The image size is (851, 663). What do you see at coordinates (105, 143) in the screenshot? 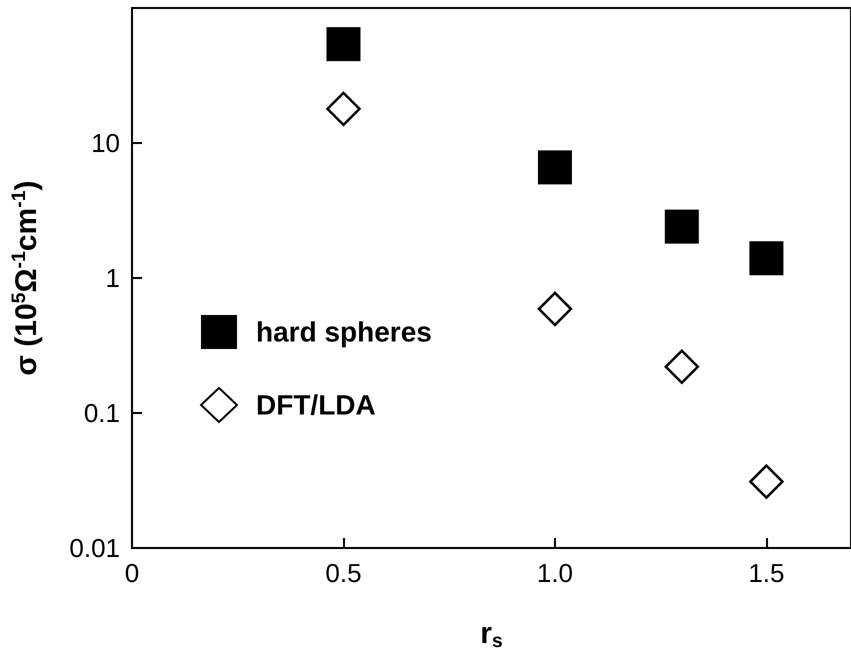
I see `y-tick-label: 10` at bounding box center [105, 143].